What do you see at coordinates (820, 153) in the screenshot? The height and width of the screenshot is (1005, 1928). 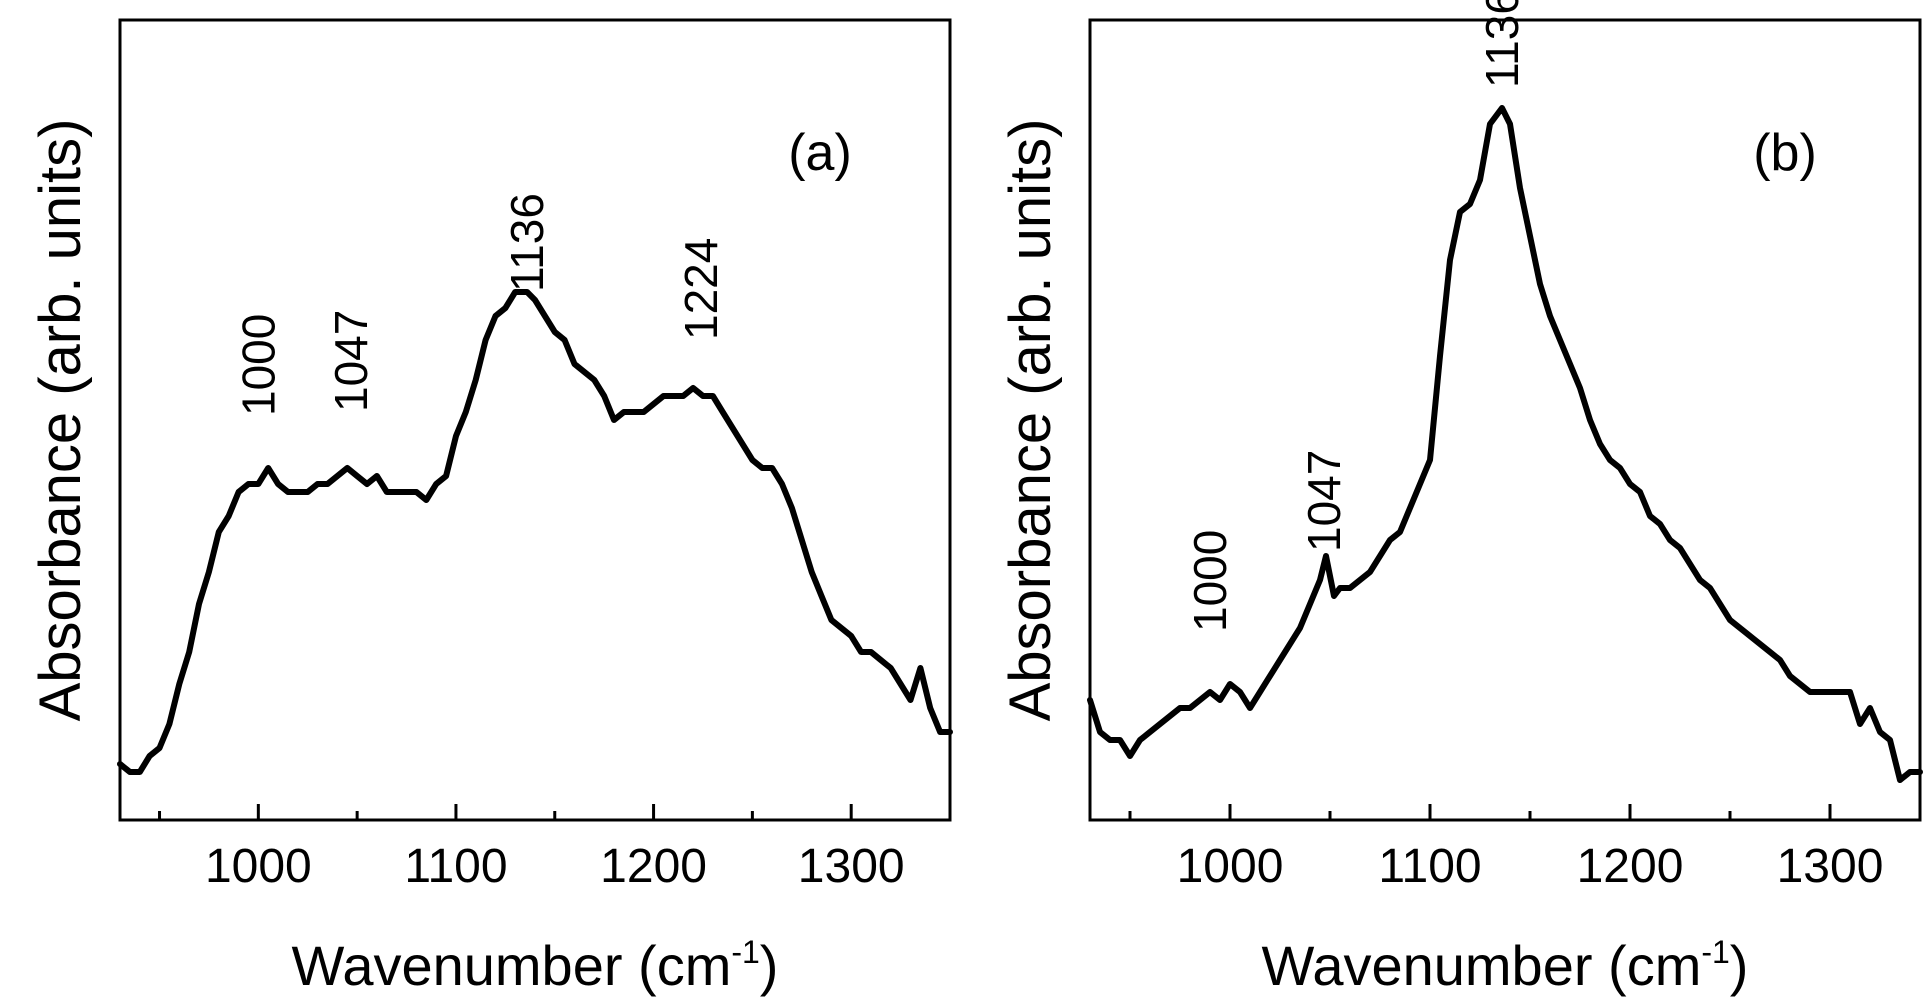 I see `panel-label-a: (a)` at bounding box center [820, 153].